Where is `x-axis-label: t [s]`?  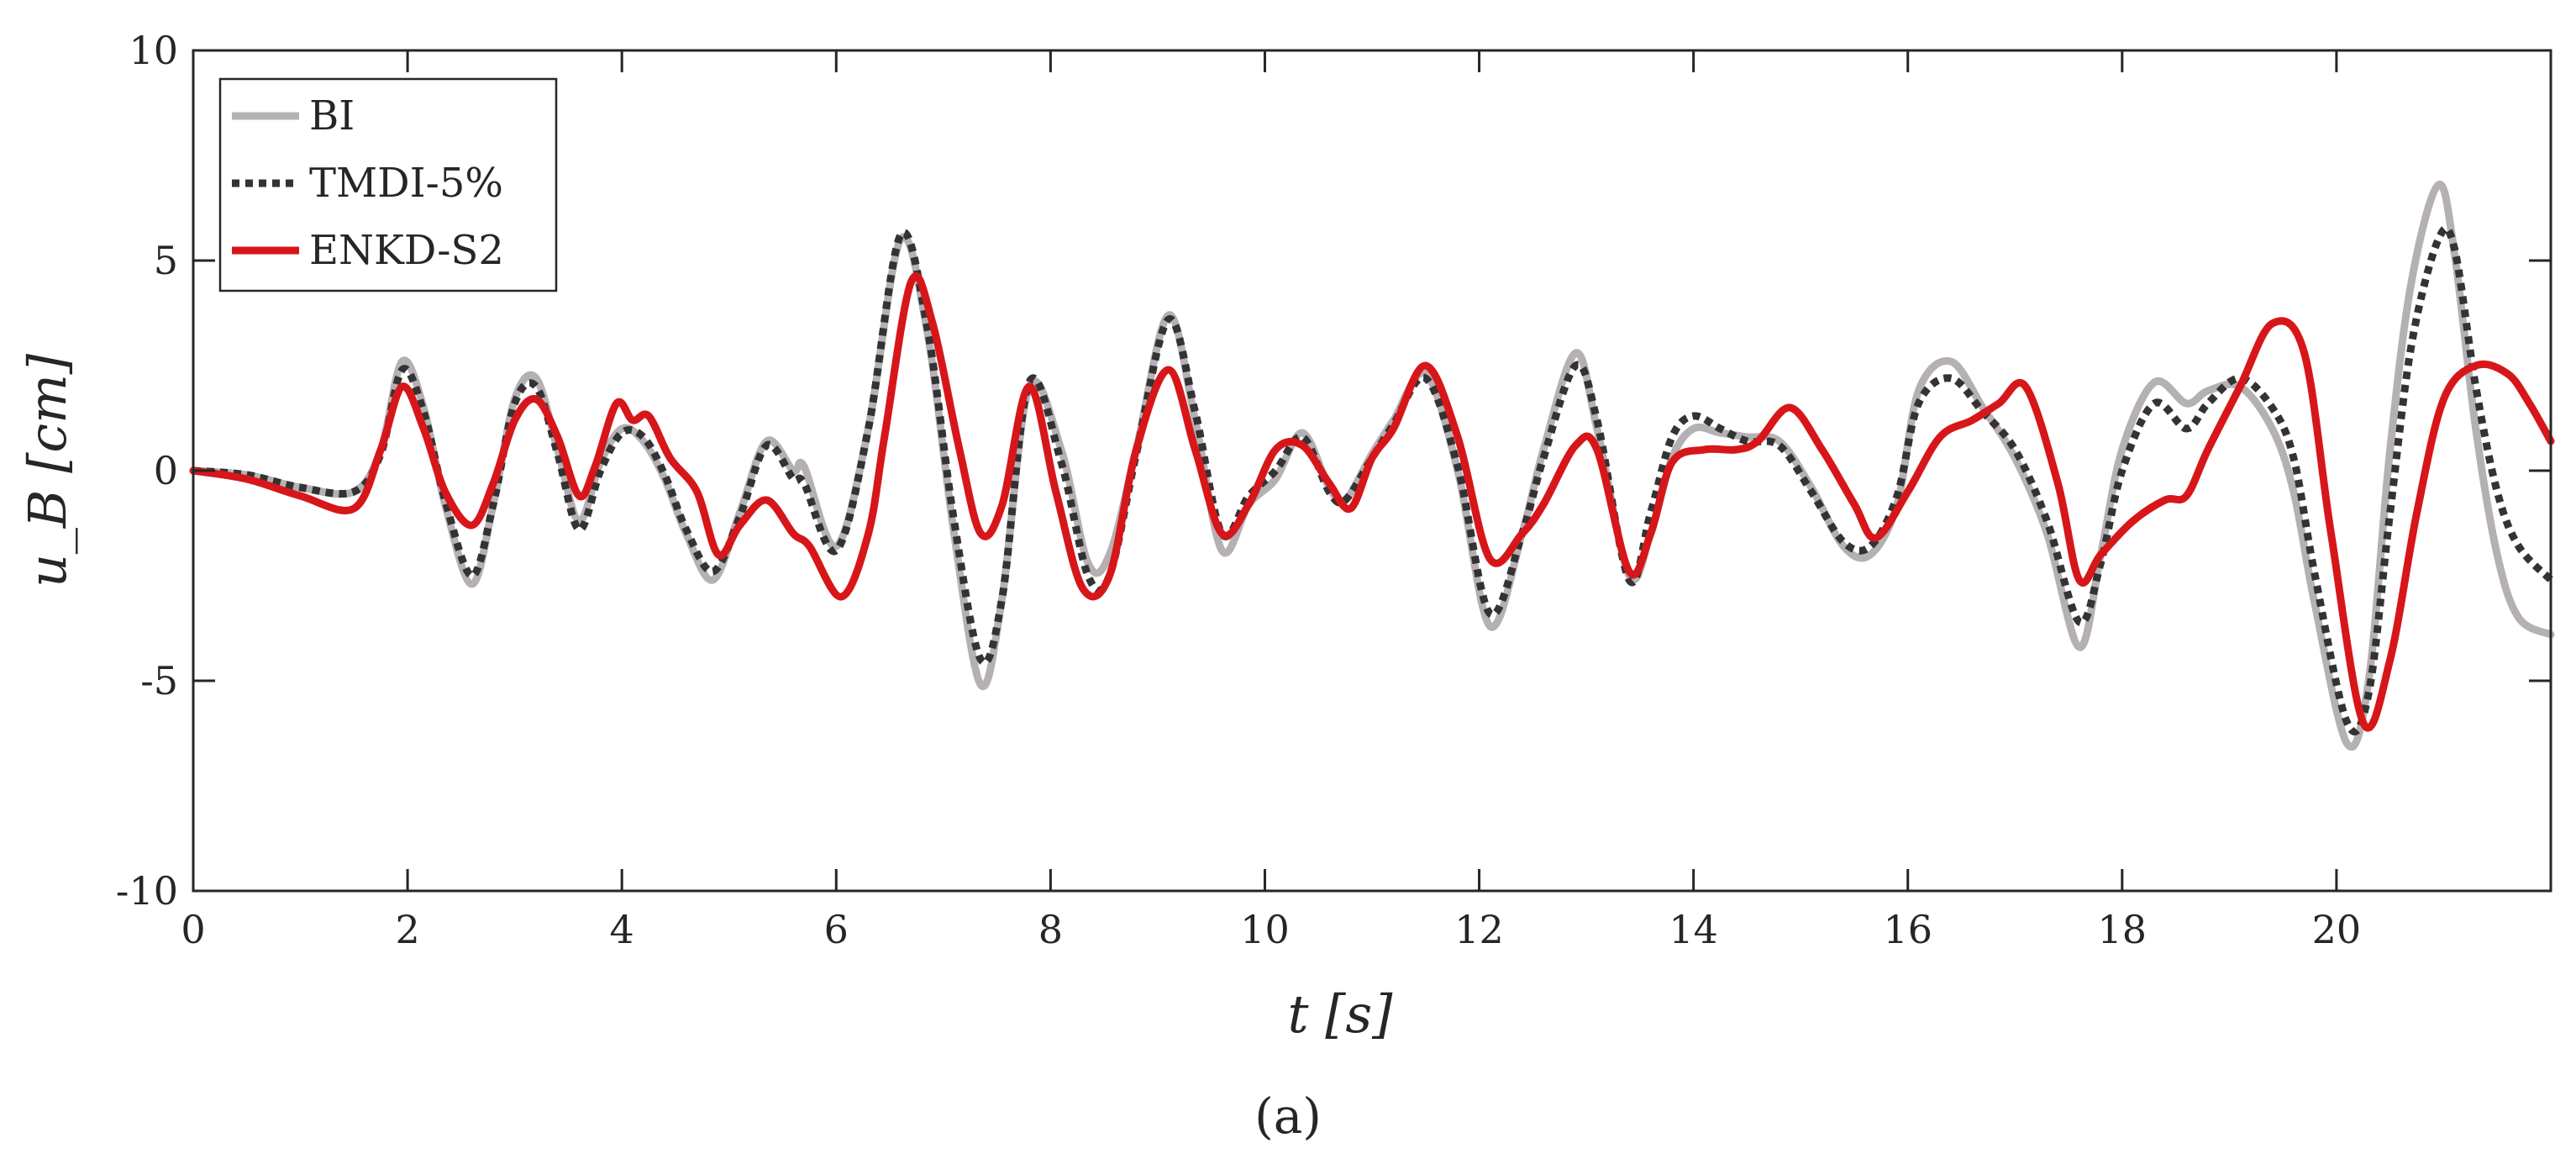
x-axis-label: t [s] is located at coordinates (1341, 1014).